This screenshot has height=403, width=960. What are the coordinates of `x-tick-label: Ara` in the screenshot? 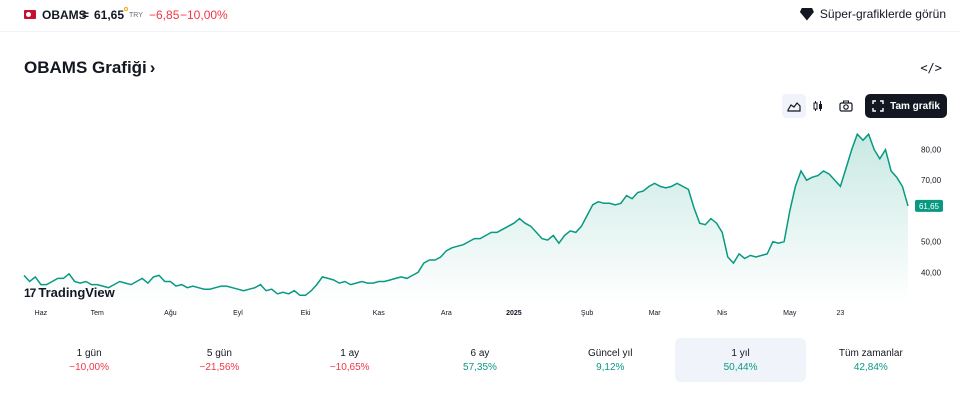 It's located at (446, 313).